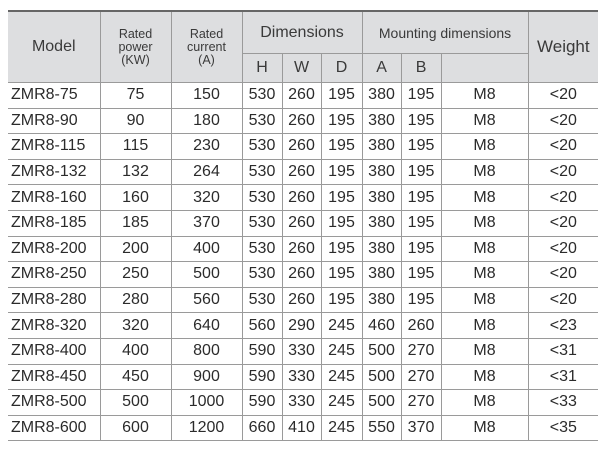  I want to click on cell-model: ZMR8-400, so click(54, 351).